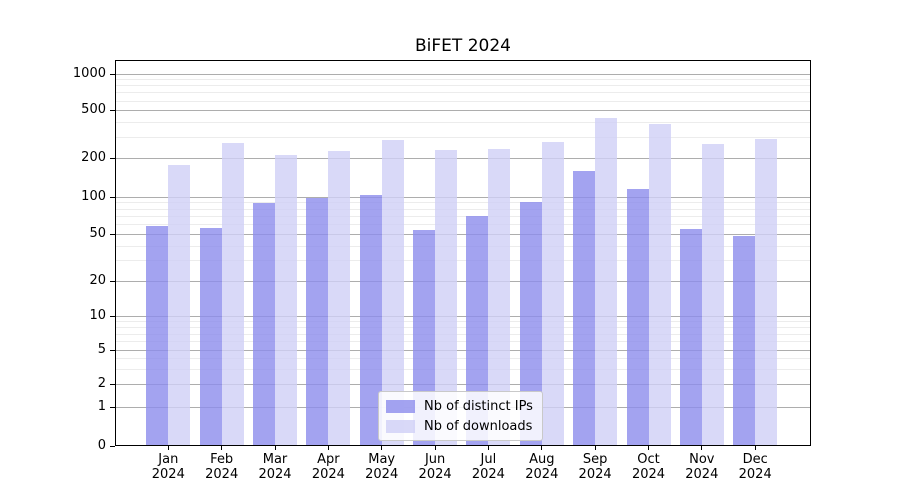 This screenshot has height=500, width=900. I want to click on x-axis-tick-label: Jun 2024, so click(435, 467).